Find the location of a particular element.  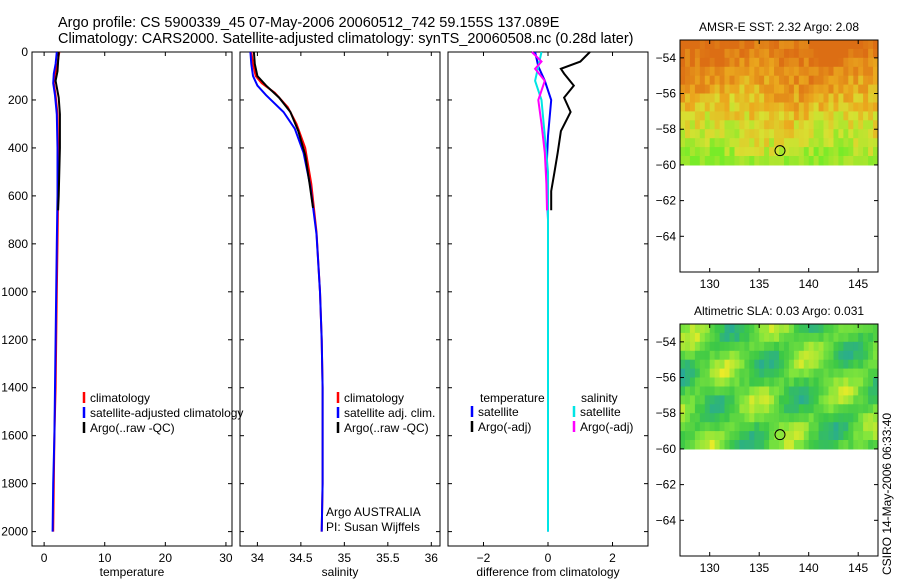

x-tick-label: 10 is located at coordinates (105, 558).